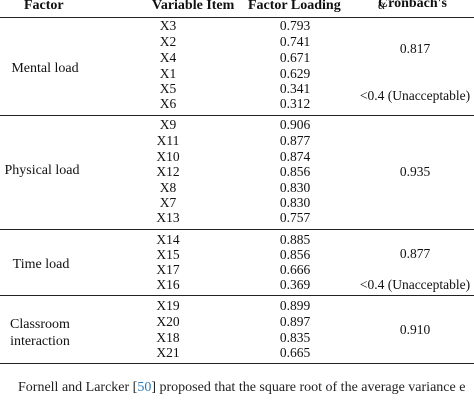  What do you see at coordinates (233, 156) in the screenshot?
I see `table-row: X10 0.874` at bounding box center [233, 156].